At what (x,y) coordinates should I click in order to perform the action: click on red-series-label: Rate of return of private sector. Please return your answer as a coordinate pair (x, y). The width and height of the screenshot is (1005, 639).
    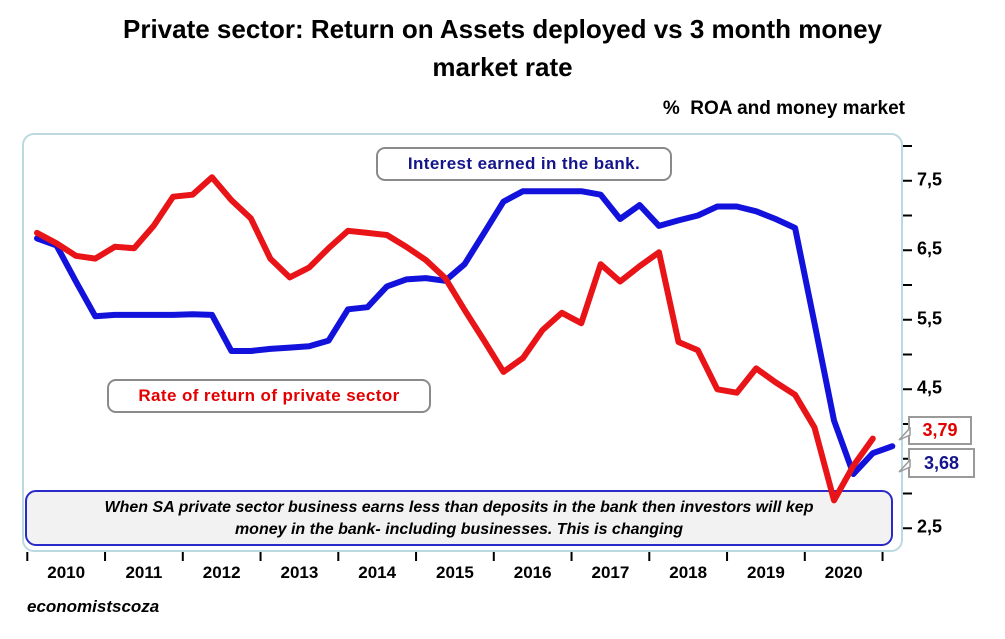
    Looking at the image, I should click on (269, 395).